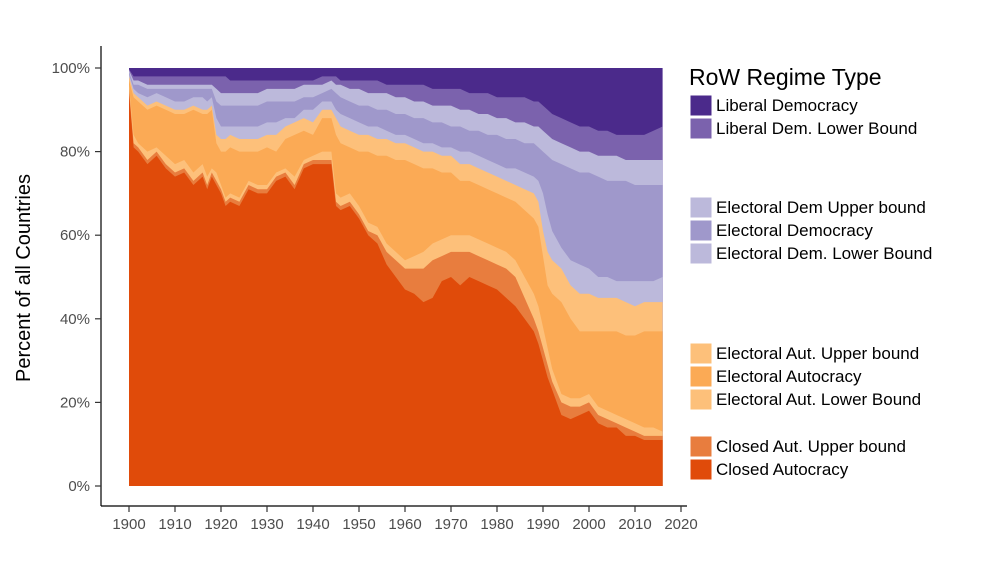 The height and width of the screenshot is (573, 1000). Describe the element at coordinates (75, 152) in the screenshot. I see `y-tick-label: 80%` at that location.